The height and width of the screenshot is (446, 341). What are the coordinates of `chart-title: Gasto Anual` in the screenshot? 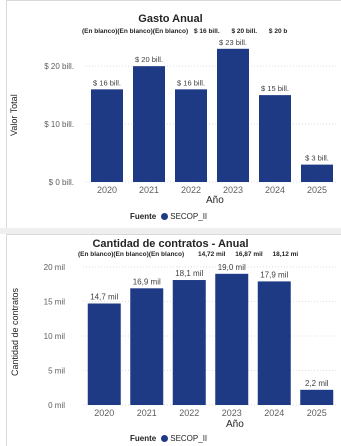 It's located at (170, 19).